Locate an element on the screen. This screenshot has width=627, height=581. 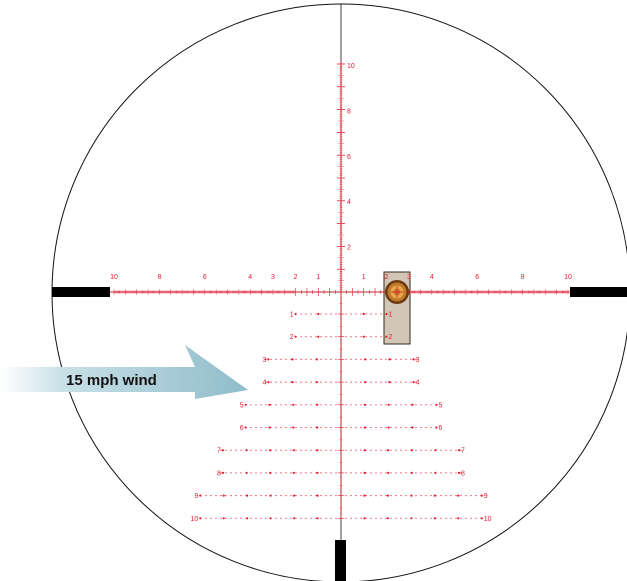
horizontal-label-right: 4 is located at coordinates (432, 277).